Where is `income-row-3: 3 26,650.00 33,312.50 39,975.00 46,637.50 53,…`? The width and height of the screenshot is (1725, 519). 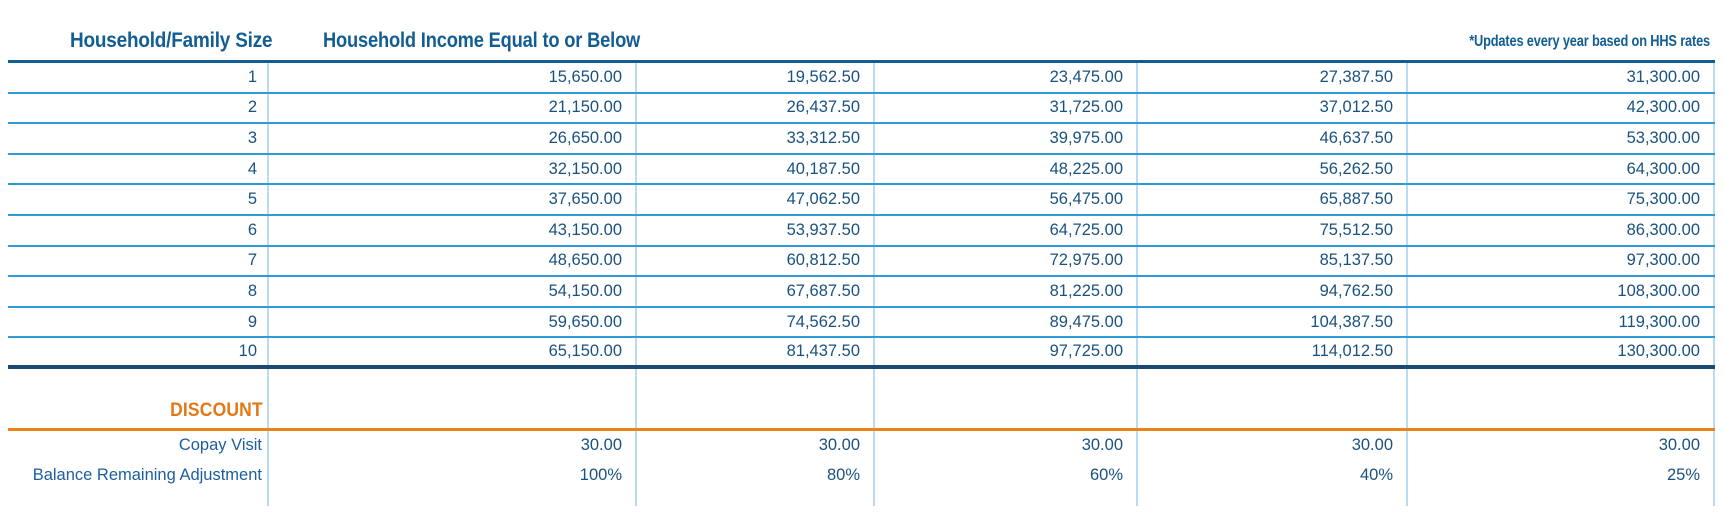 income-row-3: 3 26,650.00 33,312.50 39,975.00 46,637.50 53,… is located at coordinates (861, 139).